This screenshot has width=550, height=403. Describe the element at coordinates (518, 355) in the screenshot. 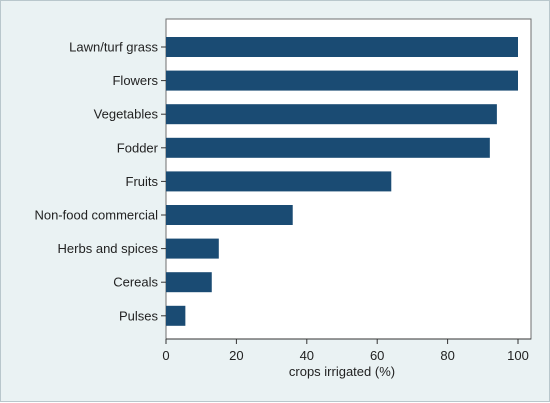

I see `x-tick-label-100: 100` at that location.